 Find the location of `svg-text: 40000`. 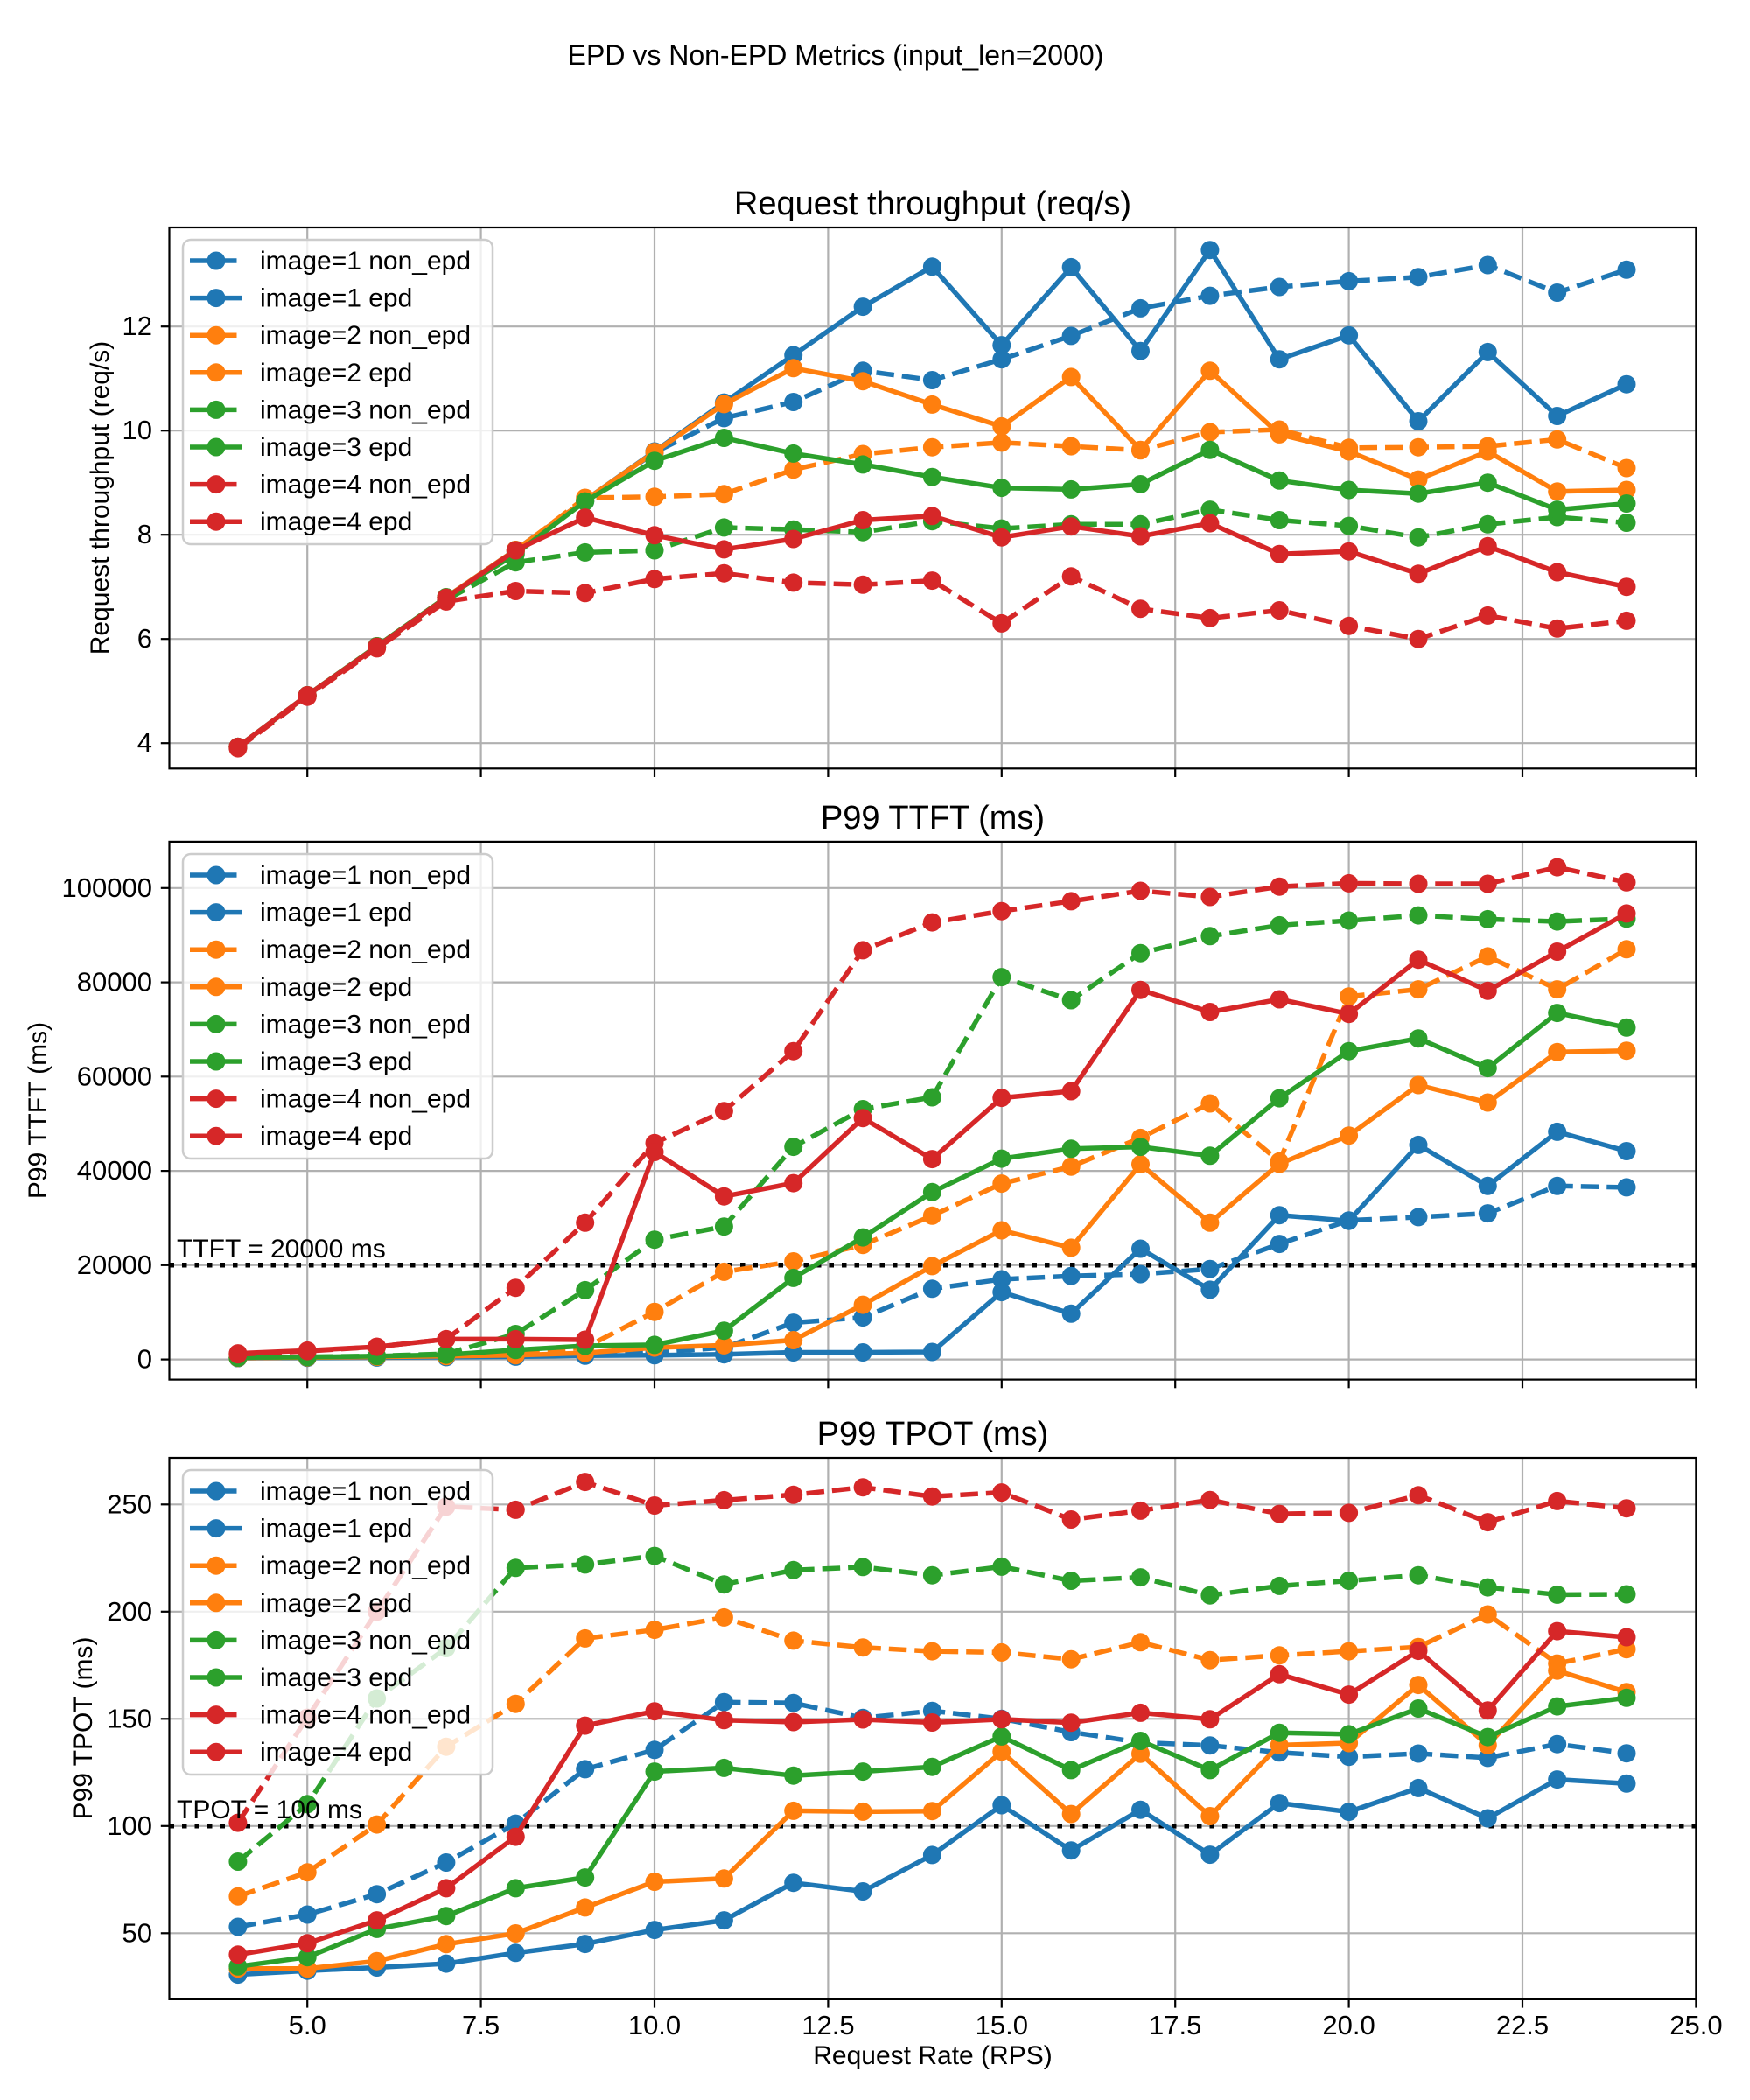

svg-text: 40000 is located at coordinates (114, 1170).